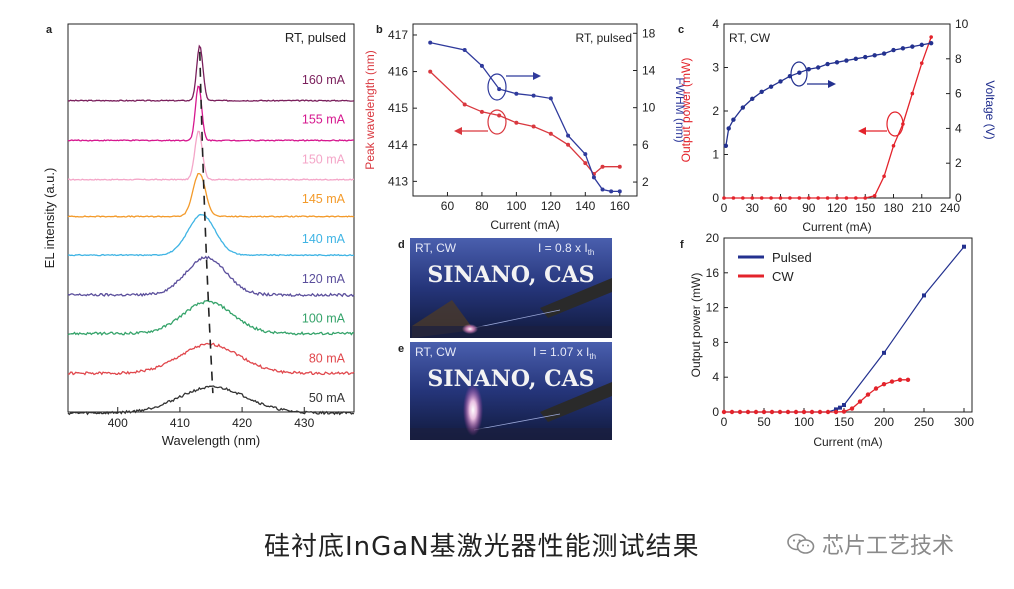  I want to click on panel-c-label: c, so click(681, 30).